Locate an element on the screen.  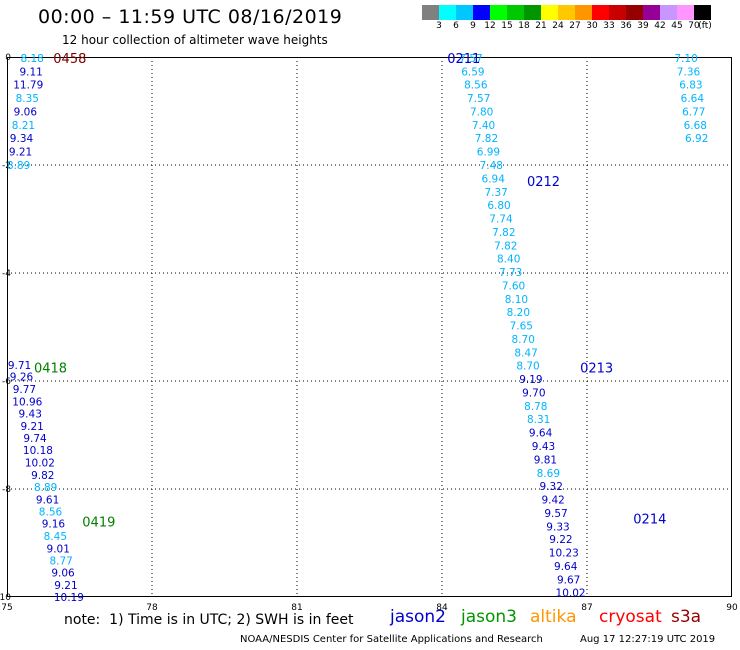
lat-tick-label: 0 is located at coordinates (8, 58).